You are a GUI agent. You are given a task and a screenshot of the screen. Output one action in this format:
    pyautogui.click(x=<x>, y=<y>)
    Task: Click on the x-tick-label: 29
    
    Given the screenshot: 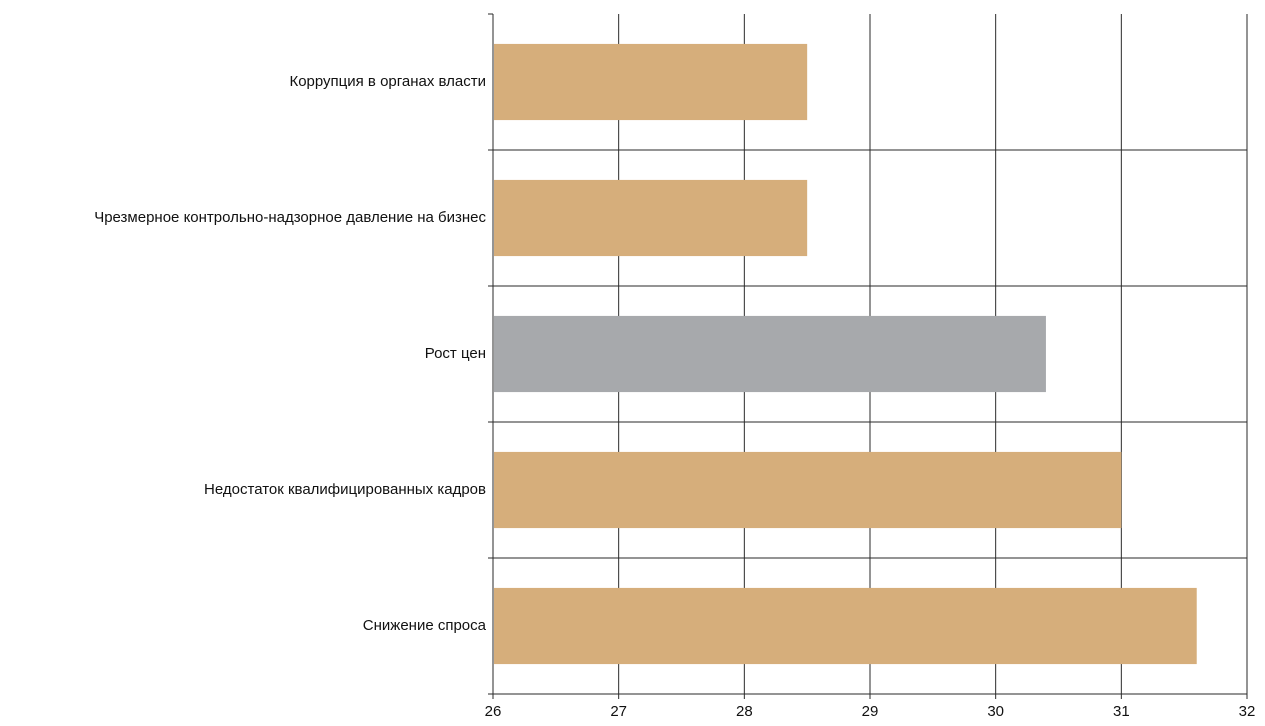 What is the action you would take?
    pyautogui.click(x=870, y=711)
    